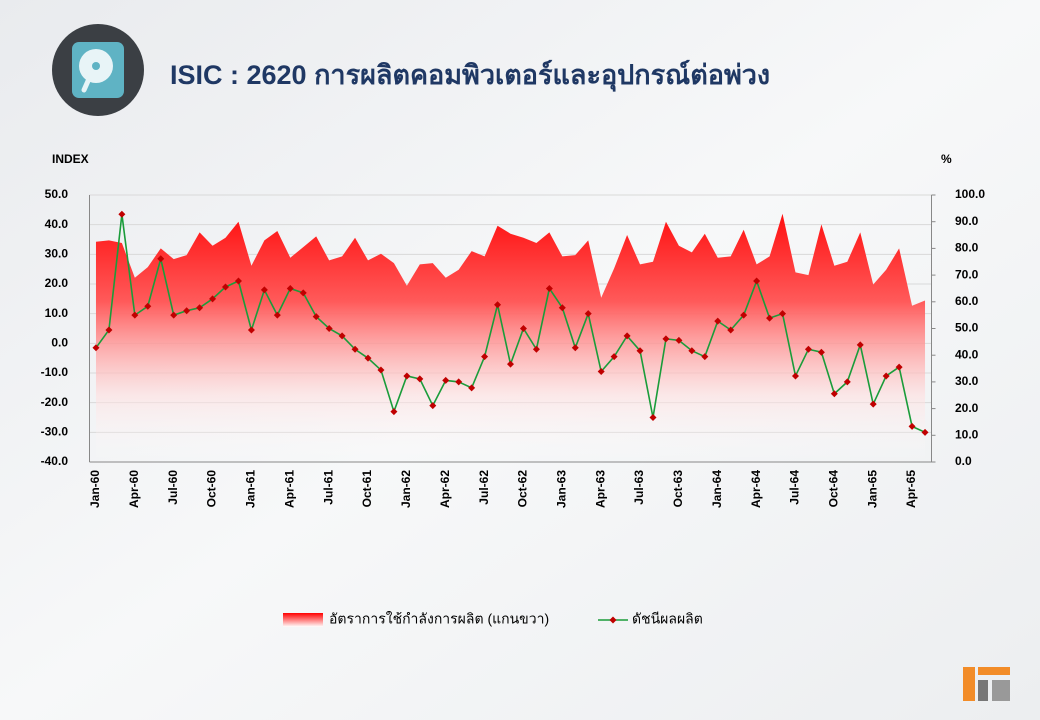  I want to click on y2-tick-label: 100.0, so click(970, 194).